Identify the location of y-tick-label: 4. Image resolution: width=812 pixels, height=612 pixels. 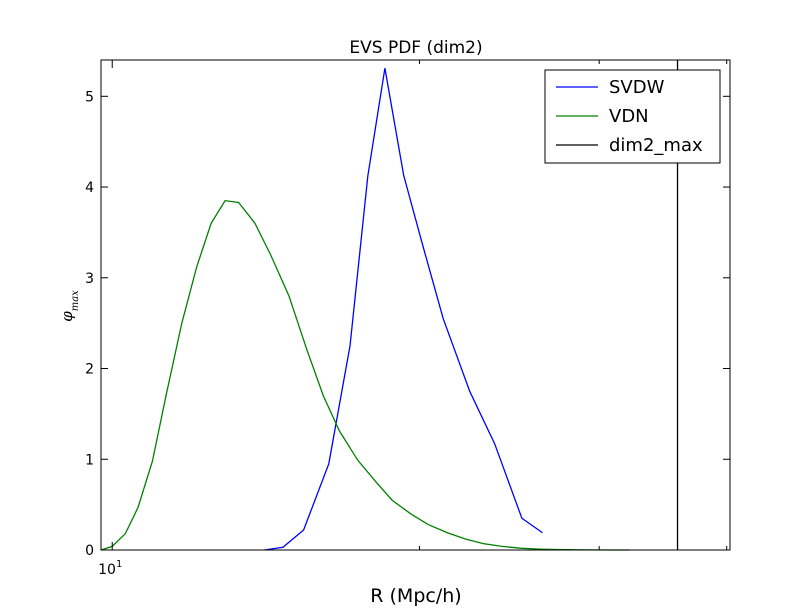
(89, 188).